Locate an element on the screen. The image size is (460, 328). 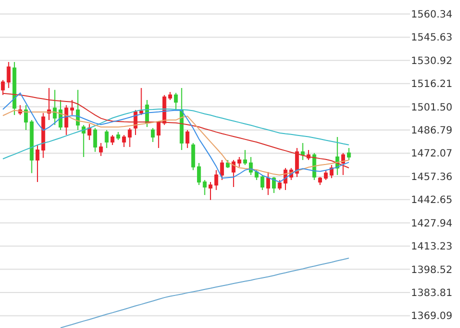
y-tick-label: 1516.21 is located at coordinates (431, 84).